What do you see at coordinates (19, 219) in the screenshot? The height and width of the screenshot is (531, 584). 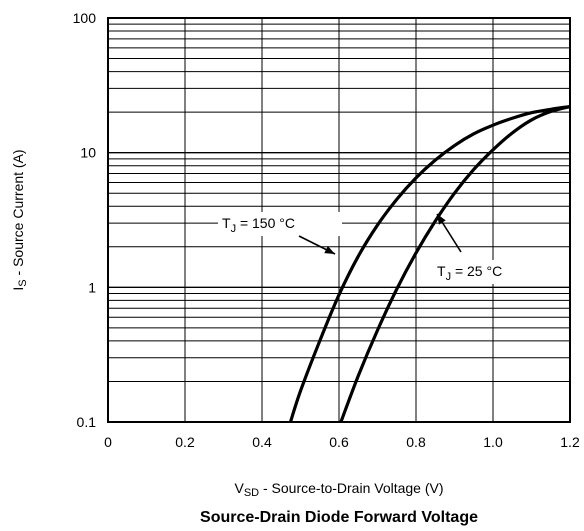 I see `y-axis-label: IS - Source Current (A)` at bounding box center [19, 219].